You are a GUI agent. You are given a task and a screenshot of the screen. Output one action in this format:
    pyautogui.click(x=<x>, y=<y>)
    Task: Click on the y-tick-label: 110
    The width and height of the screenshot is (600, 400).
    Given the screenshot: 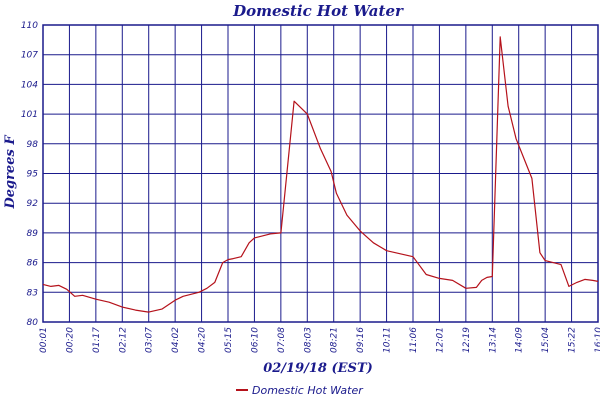 What is the action you would take?
    pyautogui.click(x=29, y=26)
    